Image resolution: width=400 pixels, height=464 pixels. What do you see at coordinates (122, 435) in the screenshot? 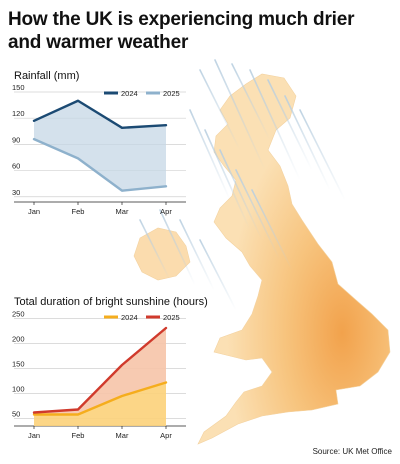
I see `sunshine-xtick-label: Mar` at bounding box center [122, 435].